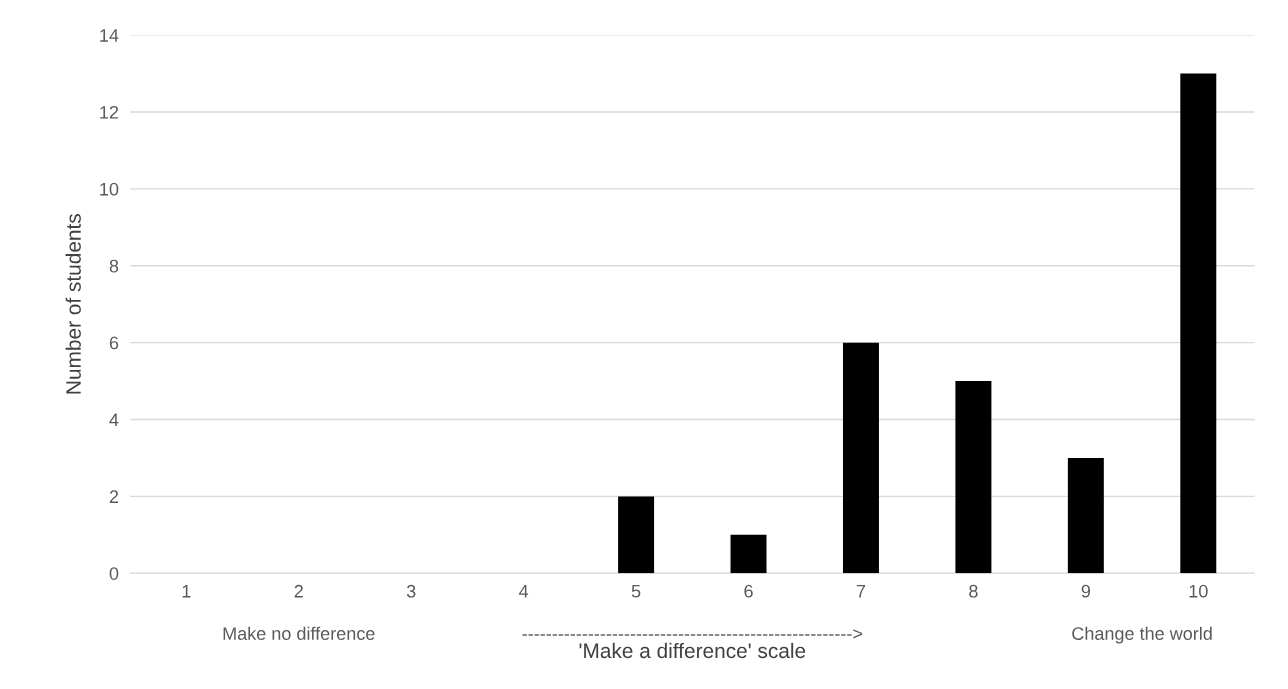  I want to click on x-tick-label: 7, so click(861, 591).